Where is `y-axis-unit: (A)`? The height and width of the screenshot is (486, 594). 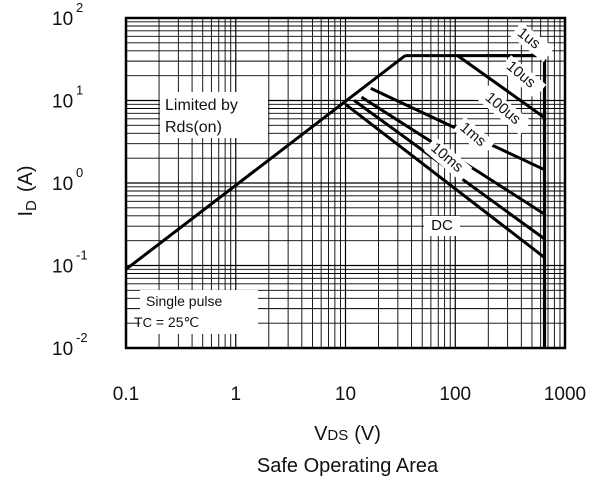
y-axis-unit: (A) is located at coordinates (26, 178).